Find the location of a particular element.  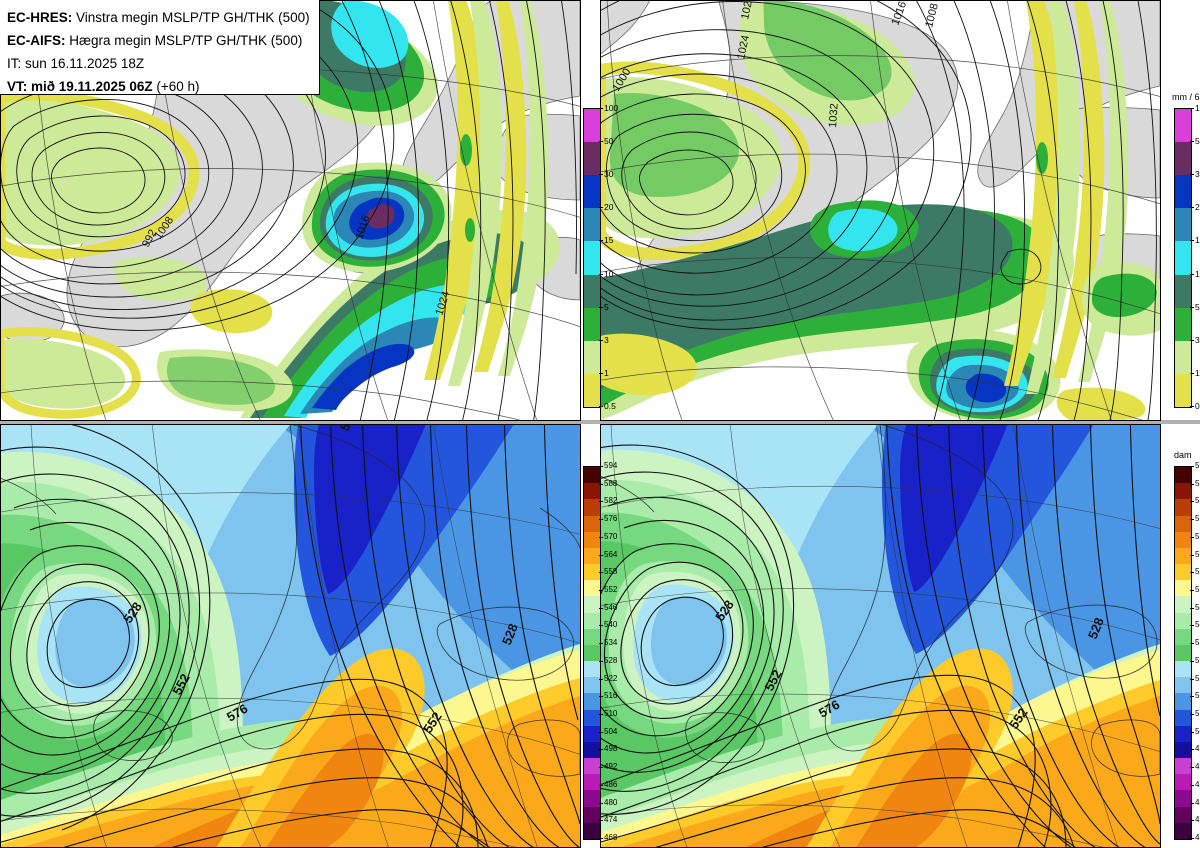

colorbar-tick-label: 576 is located at coordinates (1197, 519).